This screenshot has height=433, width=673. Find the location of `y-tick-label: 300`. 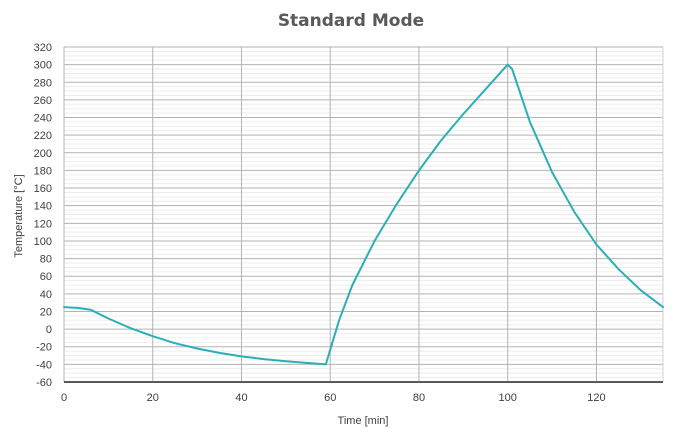

y-tick-label: 300 is located at coordinates (43, 66).